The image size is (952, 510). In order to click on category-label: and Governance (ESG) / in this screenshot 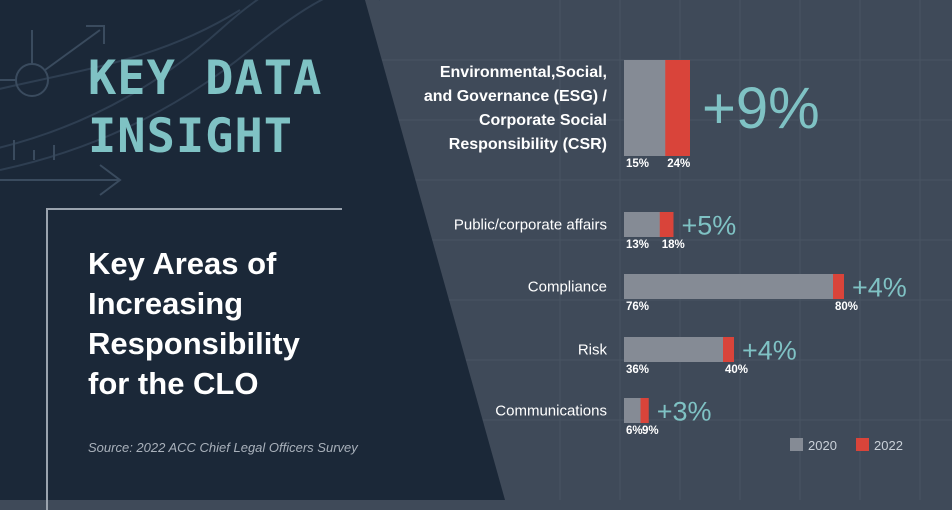, I will do `click(516, 96)`.